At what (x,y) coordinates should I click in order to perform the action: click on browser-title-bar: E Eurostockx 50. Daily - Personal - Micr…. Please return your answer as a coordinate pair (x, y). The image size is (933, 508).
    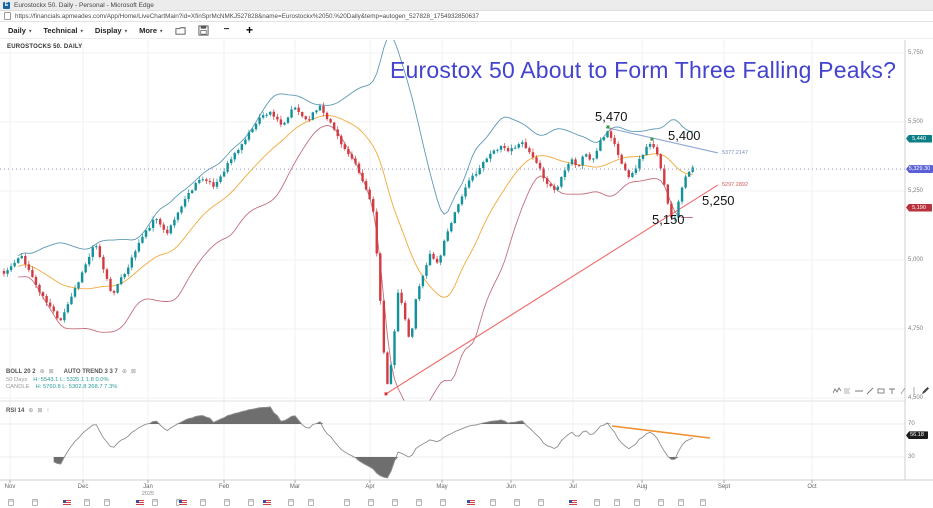
    Looking at the image, I should click on (466, 5).